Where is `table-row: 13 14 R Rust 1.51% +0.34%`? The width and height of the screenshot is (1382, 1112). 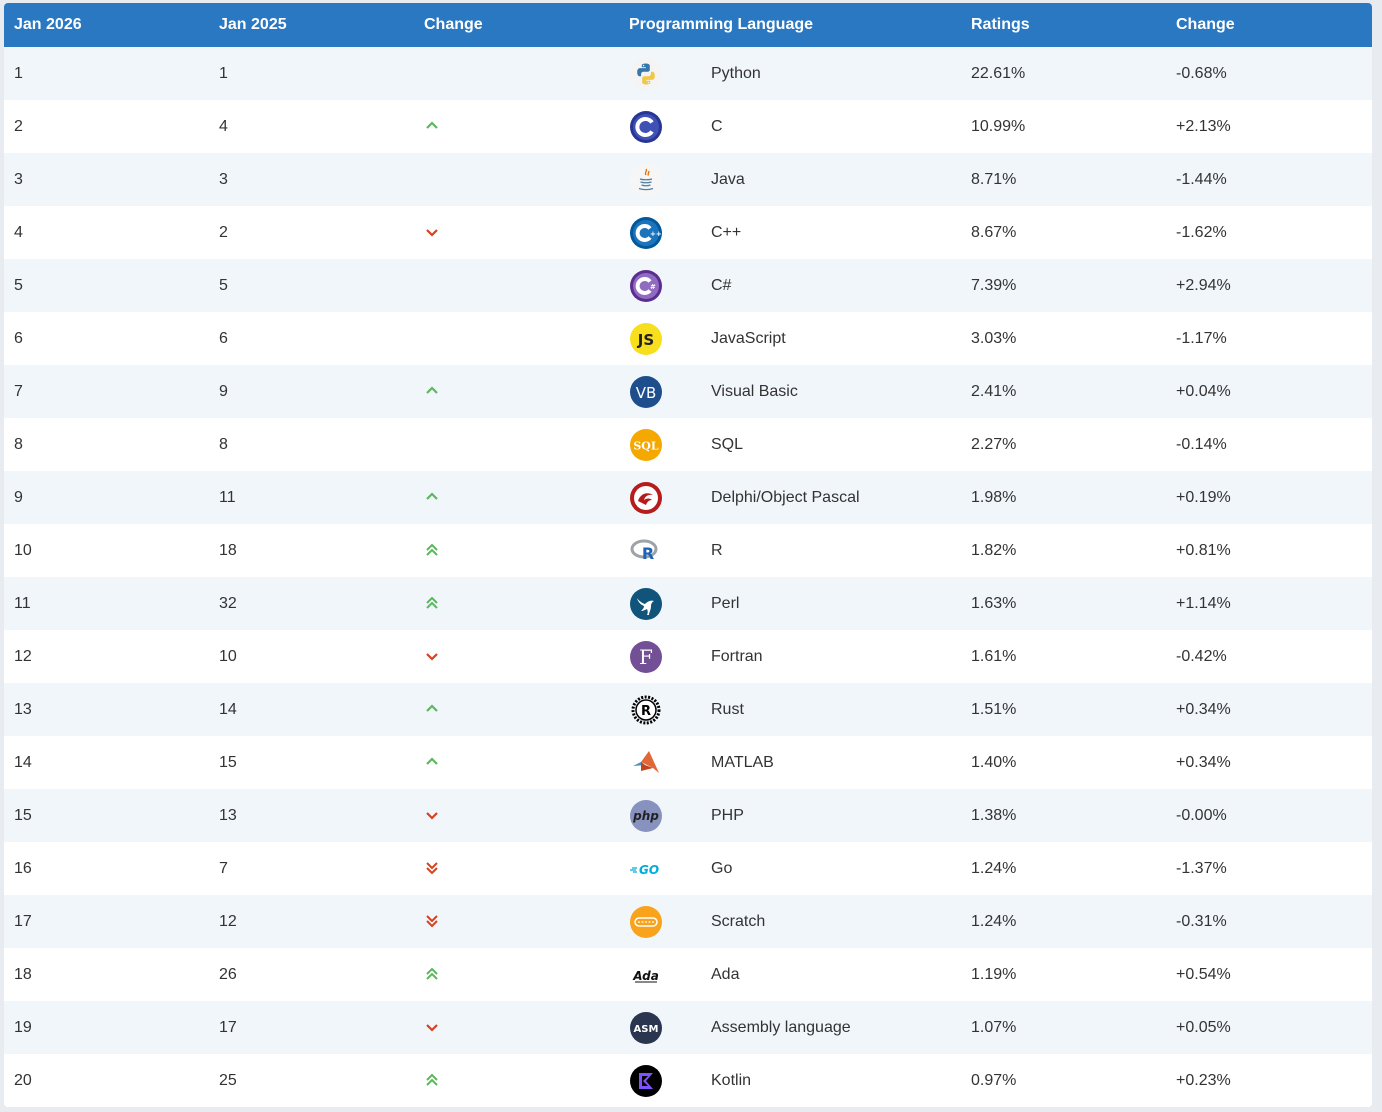
table-row: 13 14 R Rust 1.51% +0.34% is located at coordinates (688, 709).